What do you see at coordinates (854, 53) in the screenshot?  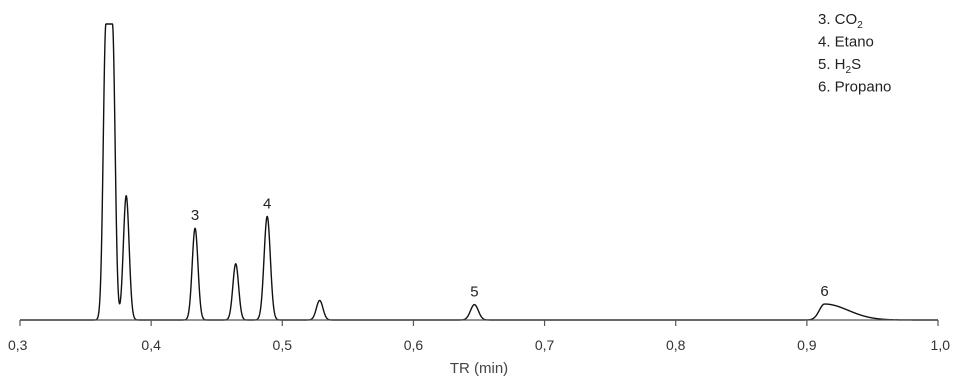 I see `legend: 3. CO2 4. Etano 5. H2S 6. Propano` at bounding box center [854, 53].